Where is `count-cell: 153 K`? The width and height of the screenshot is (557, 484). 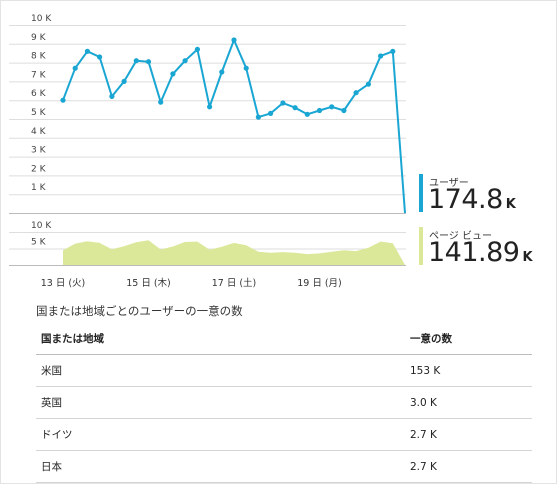
count-cell: 153 K is located at coordinates (468, 370).